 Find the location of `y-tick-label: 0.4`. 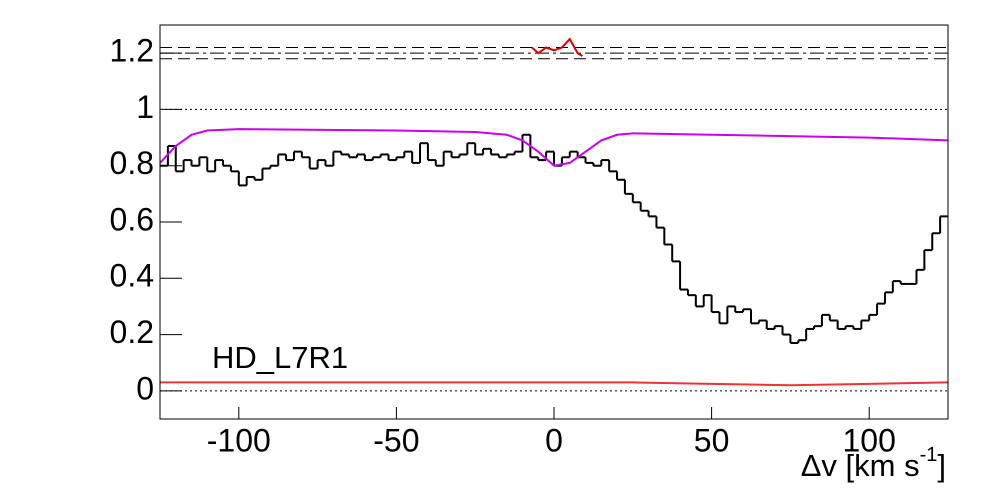

y-tick-label: 0.4 is located at coordinates (132, 276).